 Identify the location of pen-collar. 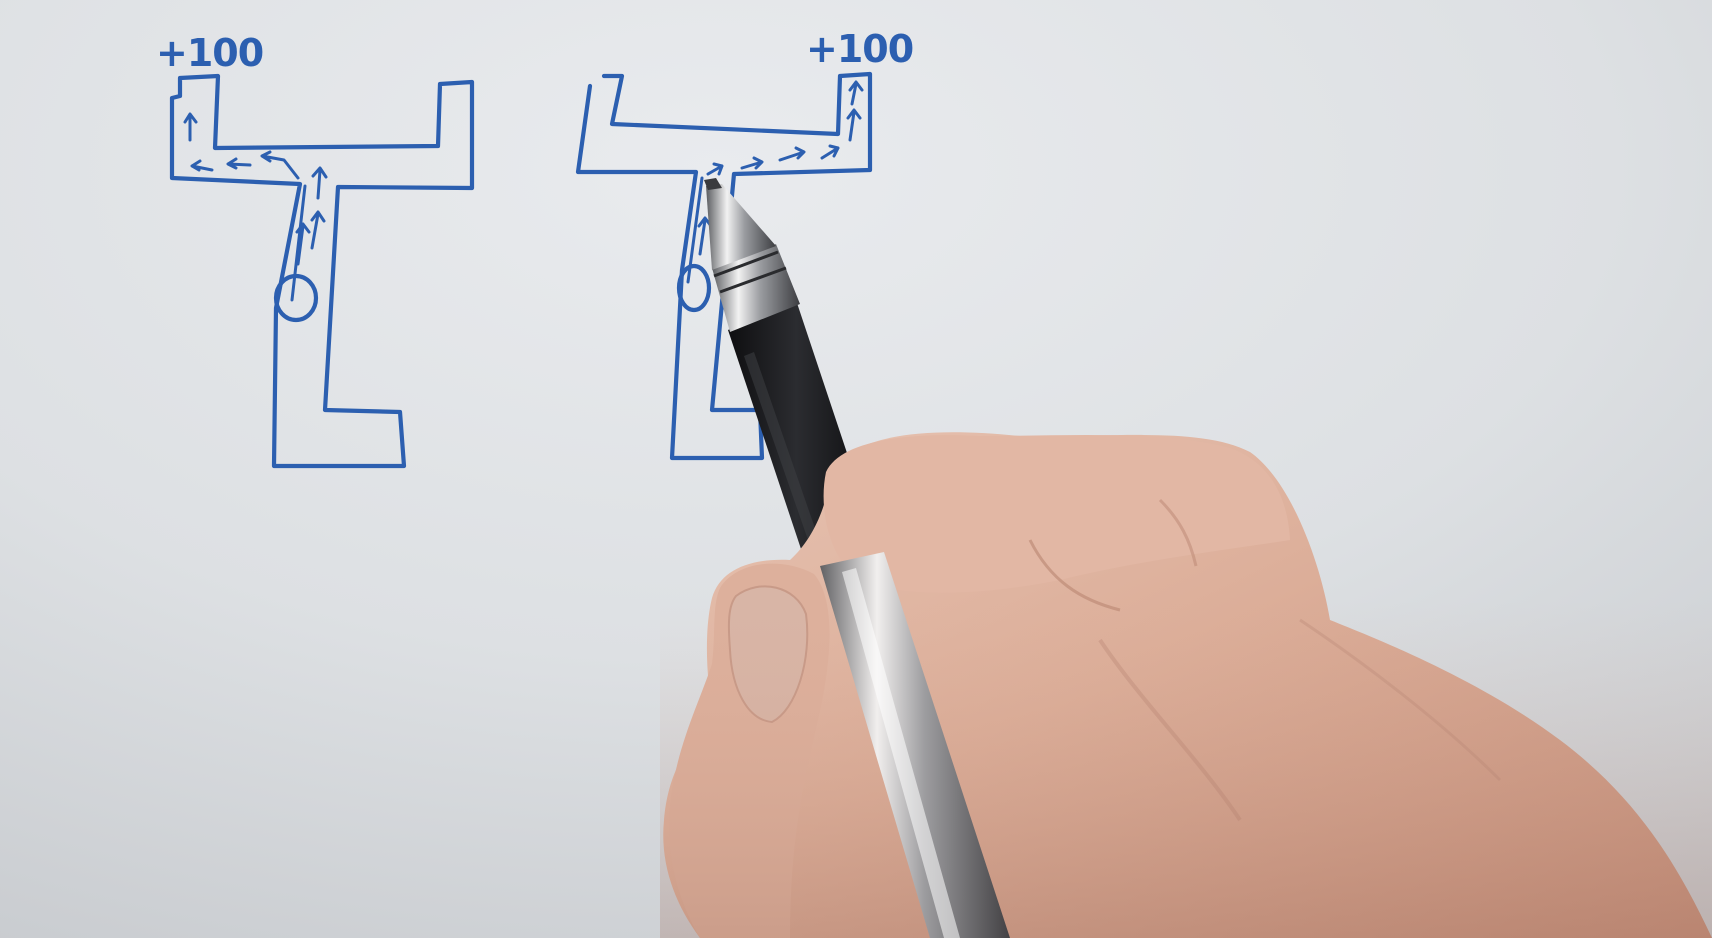
(756, 288).